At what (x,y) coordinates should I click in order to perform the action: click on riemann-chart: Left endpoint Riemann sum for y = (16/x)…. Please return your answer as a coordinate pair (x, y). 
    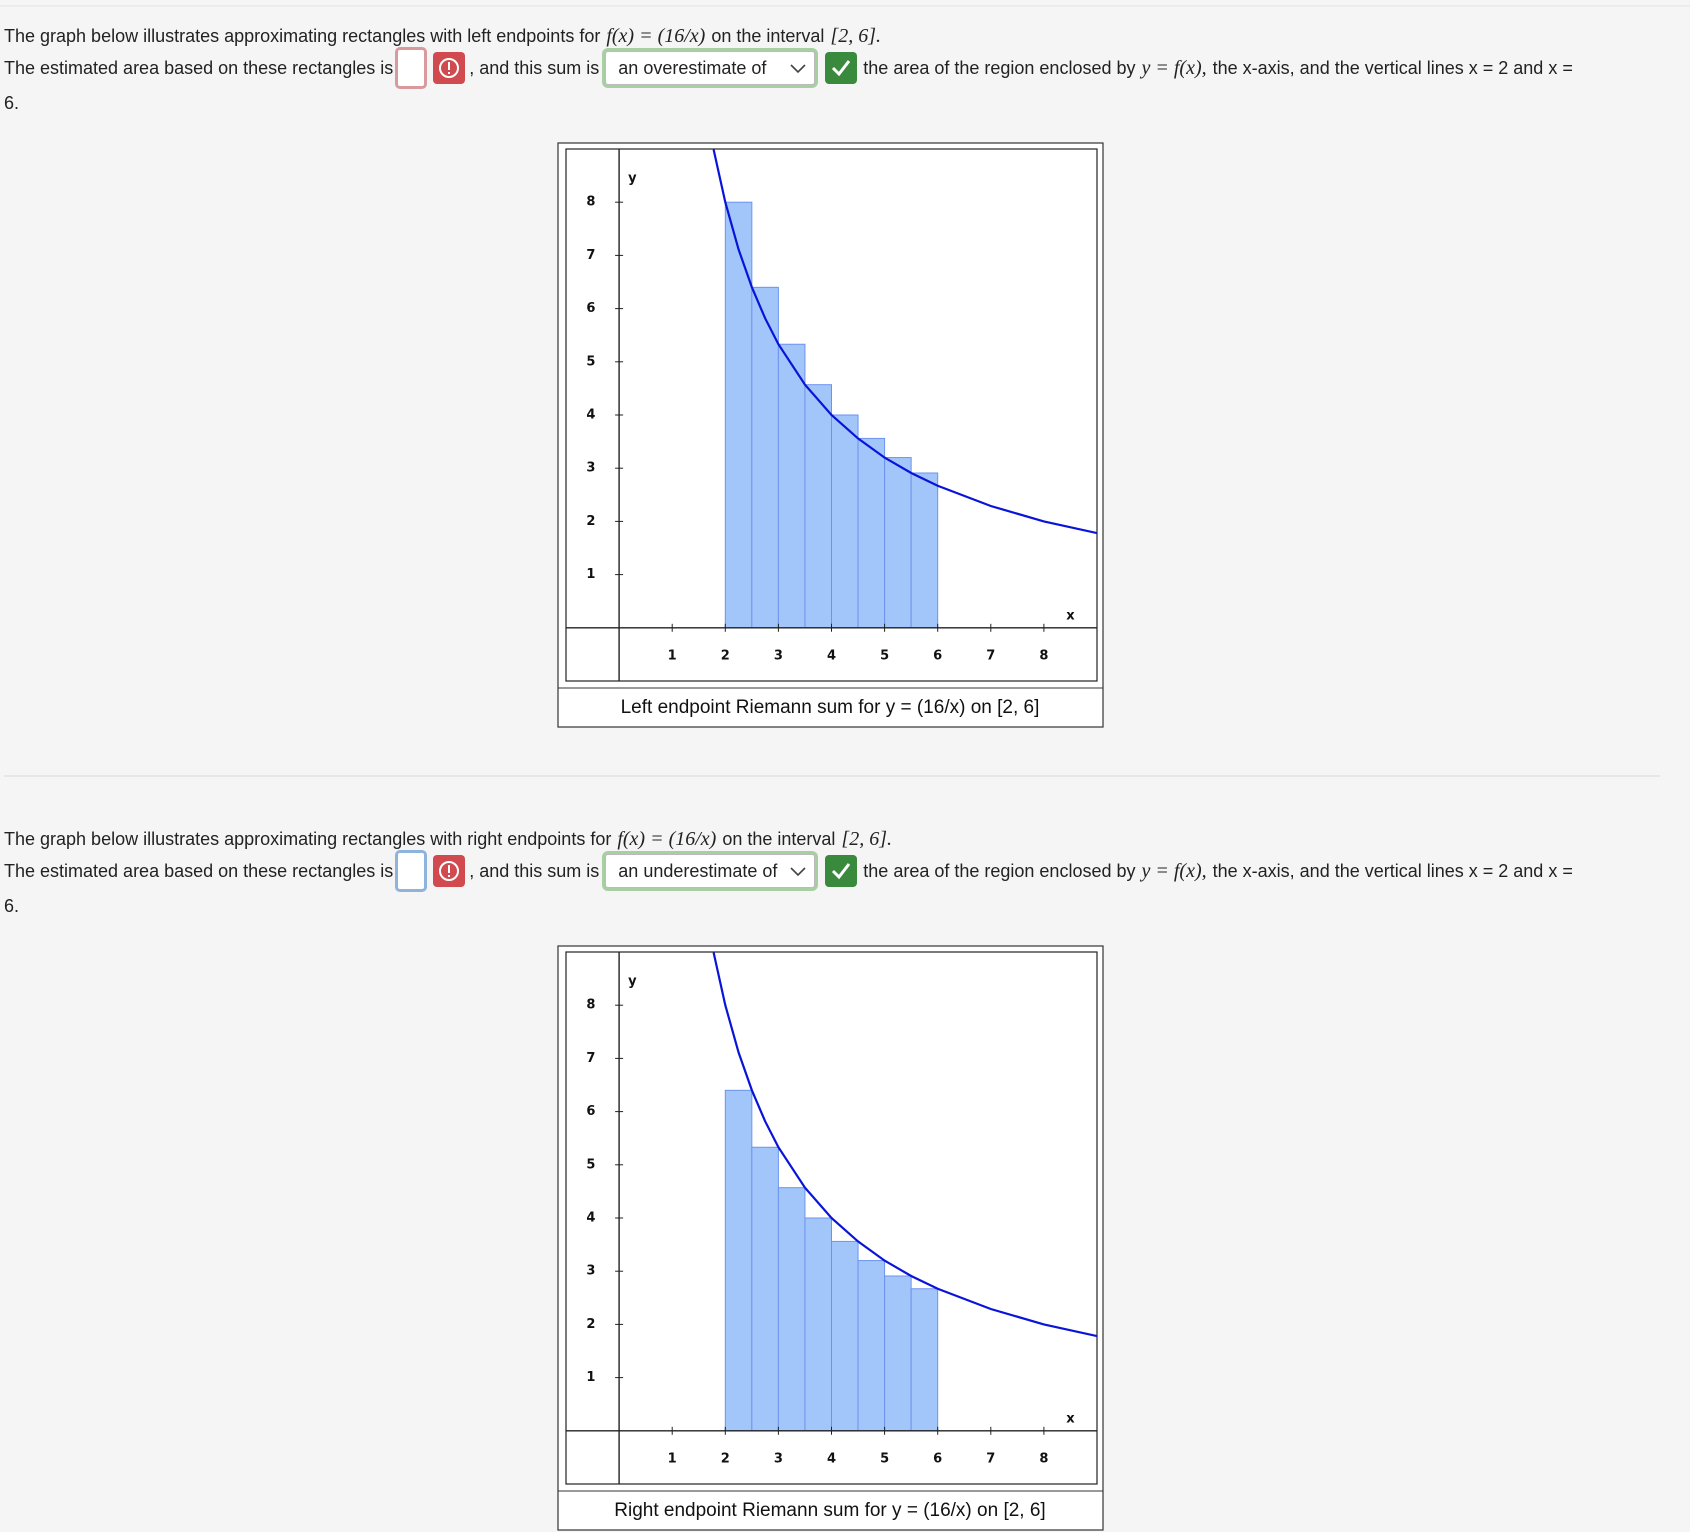
    Looking at the image, I should click on (830, 435).